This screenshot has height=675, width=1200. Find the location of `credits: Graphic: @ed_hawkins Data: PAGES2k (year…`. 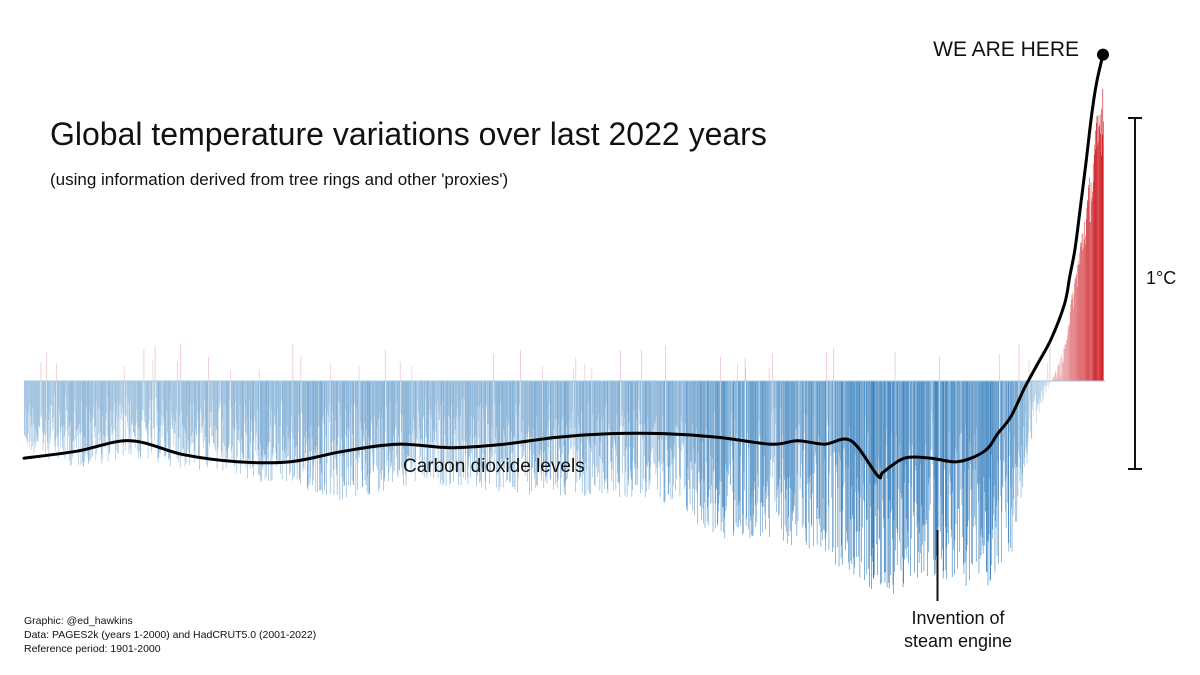

credits: Graphic: @ed_hawkins Data: PAGES2k (year… is located at coordinates (170, 635).